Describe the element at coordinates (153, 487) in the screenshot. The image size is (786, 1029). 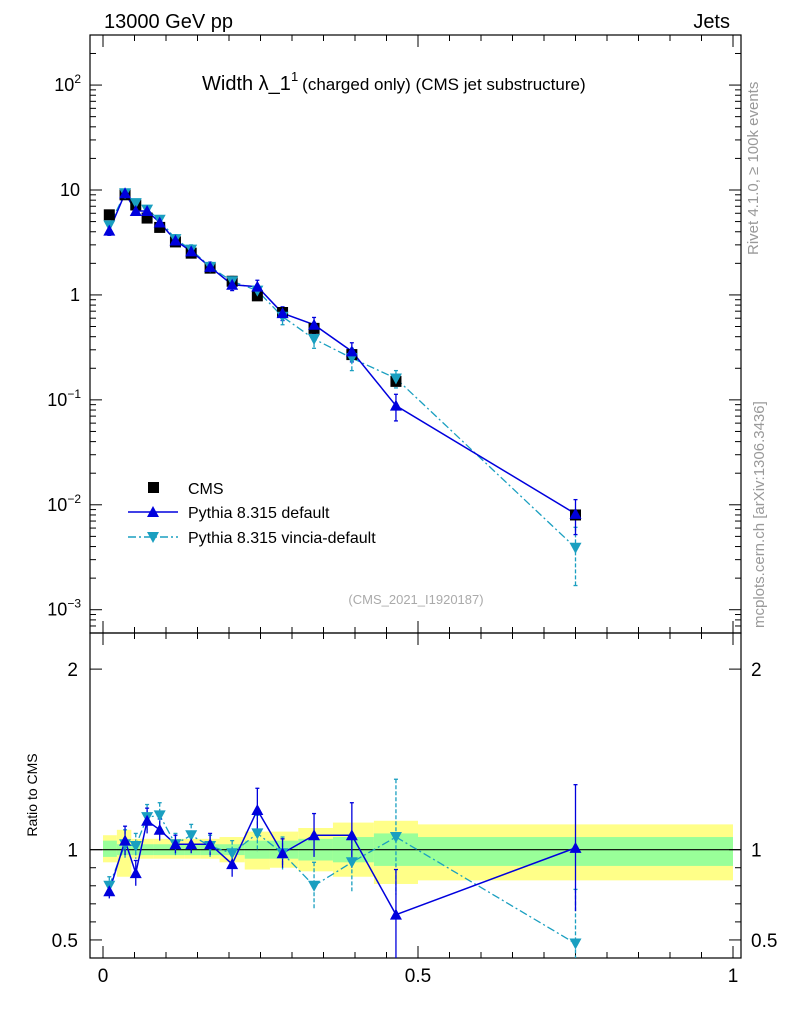
I see `legend-cms-marker` at that location.